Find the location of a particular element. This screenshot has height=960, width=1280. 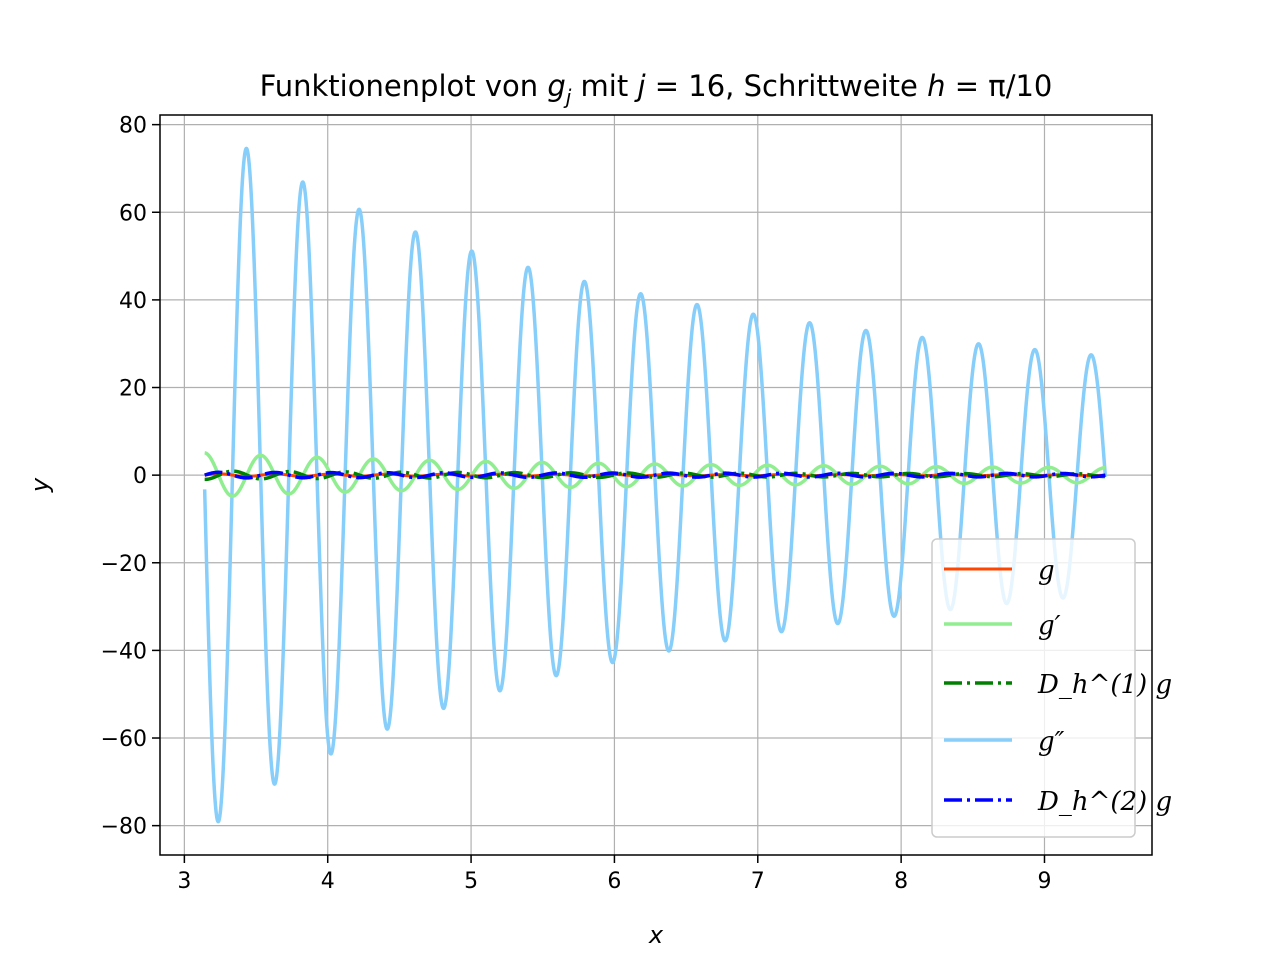

title-prefix: Funktionenplot von is located at coordinates (404, 86).